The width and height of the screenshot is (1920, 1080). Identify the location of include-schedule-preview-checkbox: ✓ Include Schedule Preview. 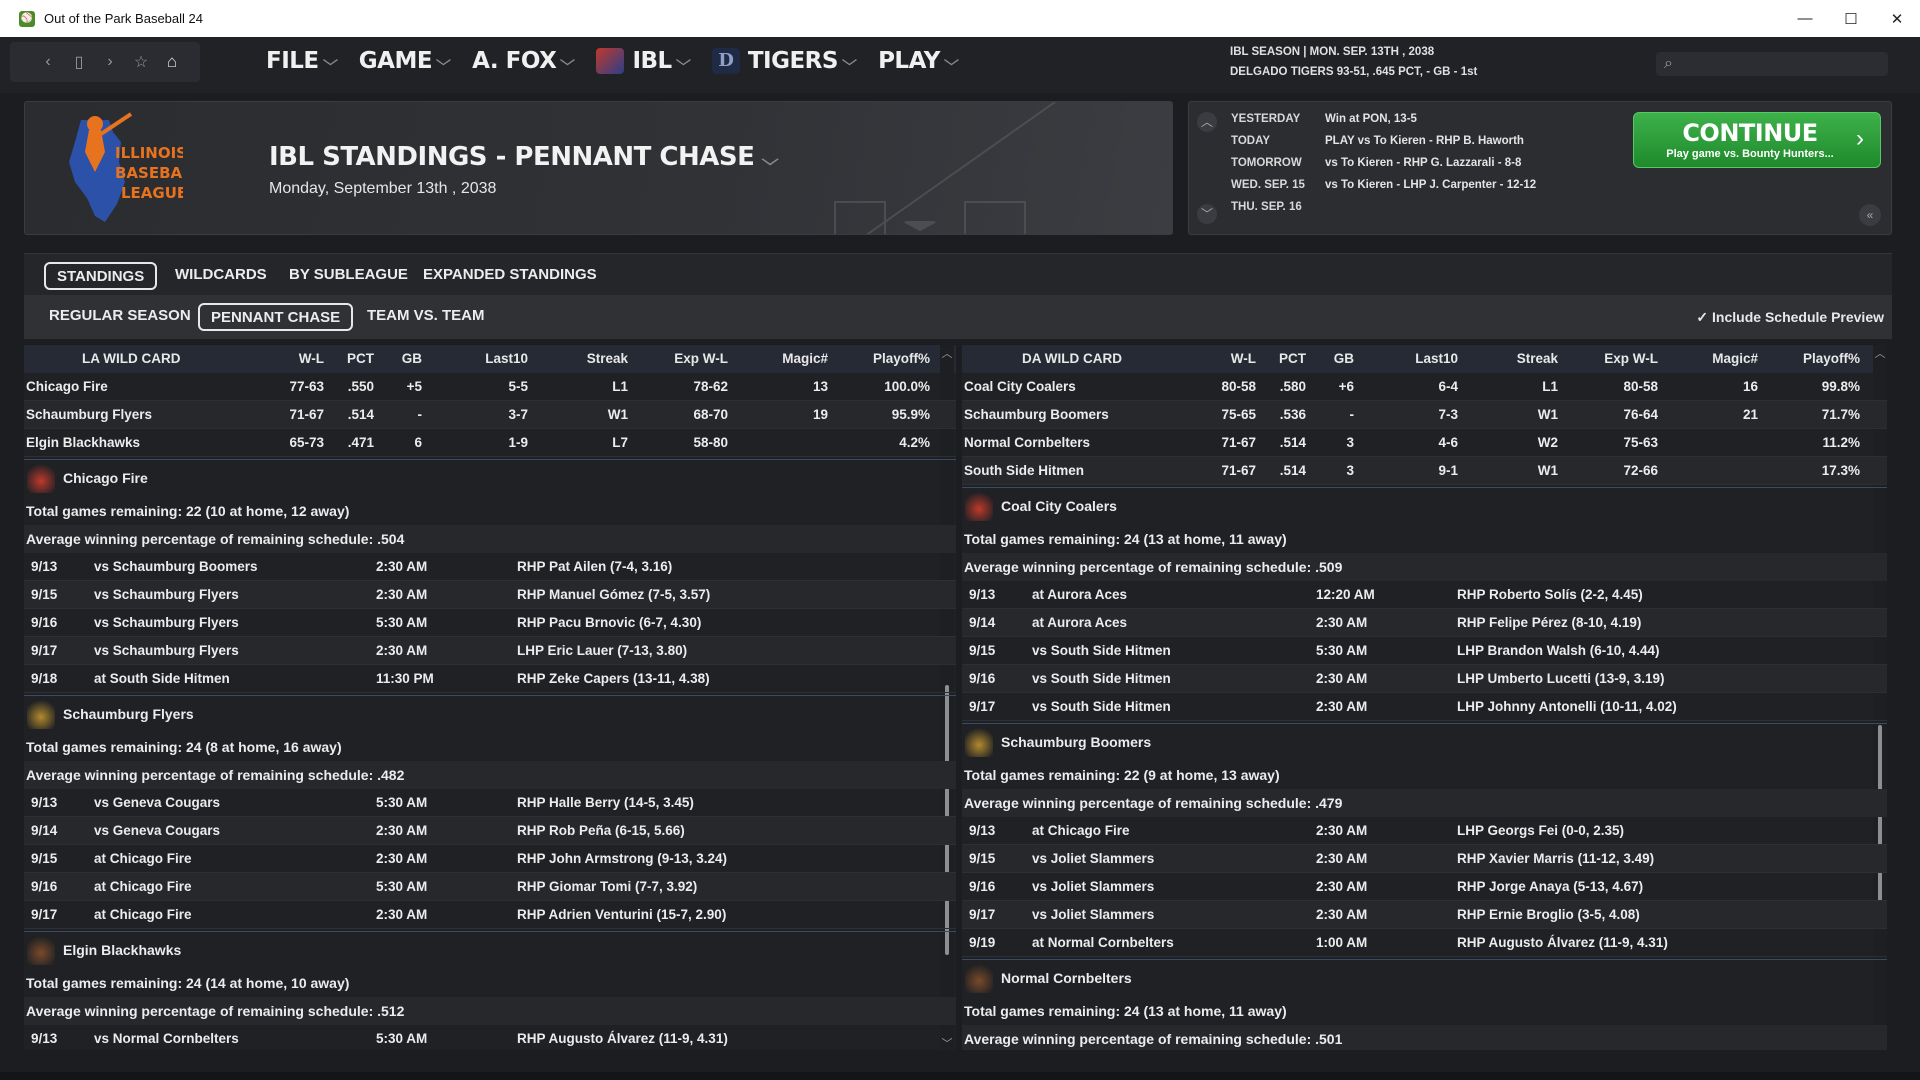
(1790, 317).